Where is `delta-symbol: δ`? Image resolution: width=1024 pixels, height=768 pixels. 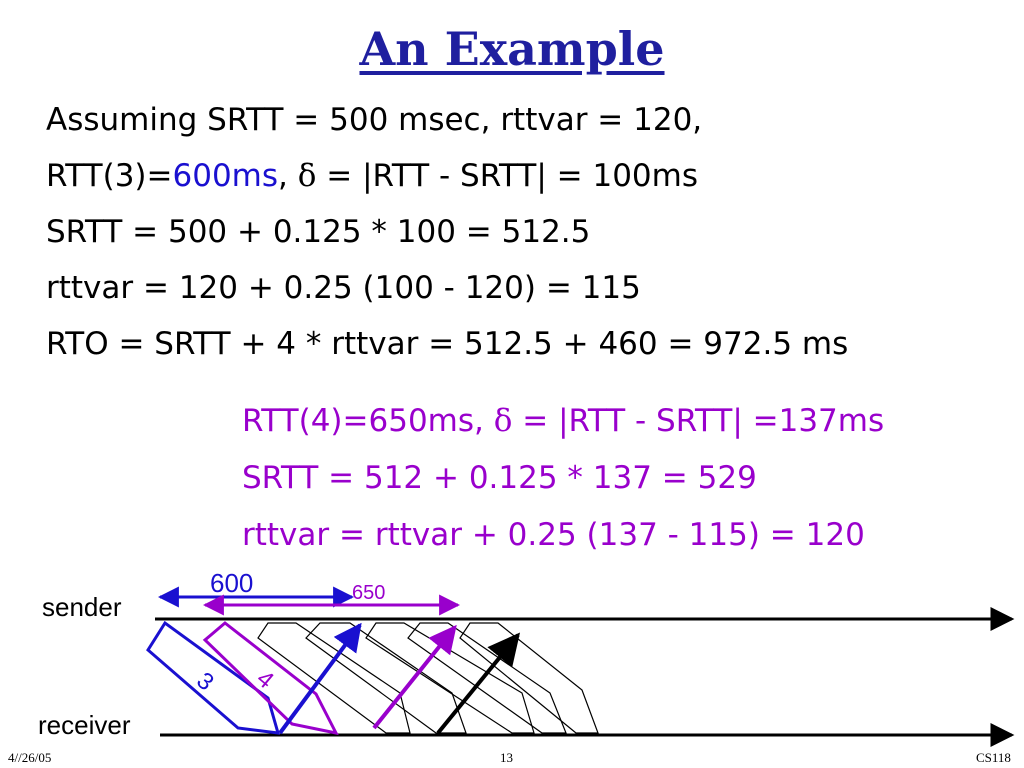 delta-symbol: δ is located at coordinates (307, 176).